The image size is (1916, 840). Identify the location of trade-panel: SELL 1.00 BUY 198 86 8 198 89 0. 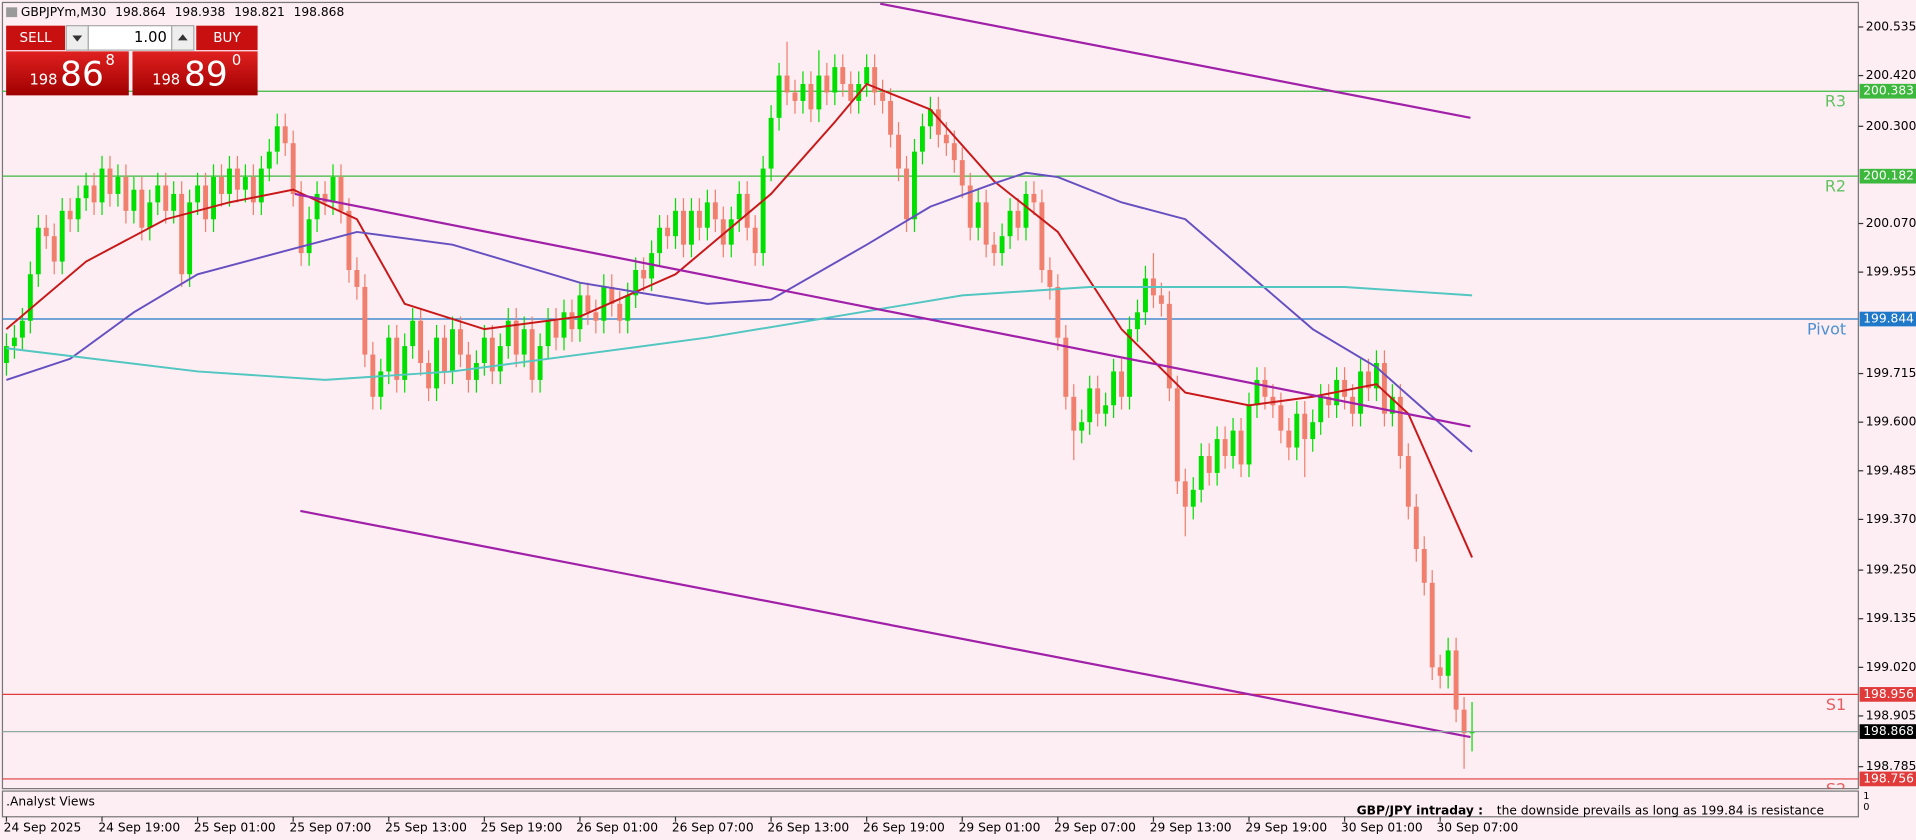
(132, 60).